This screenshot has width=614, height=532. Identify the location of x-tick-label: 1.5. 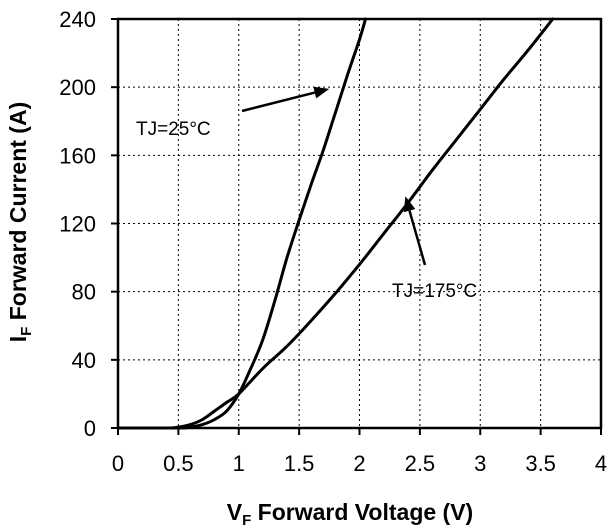
(299, 463).